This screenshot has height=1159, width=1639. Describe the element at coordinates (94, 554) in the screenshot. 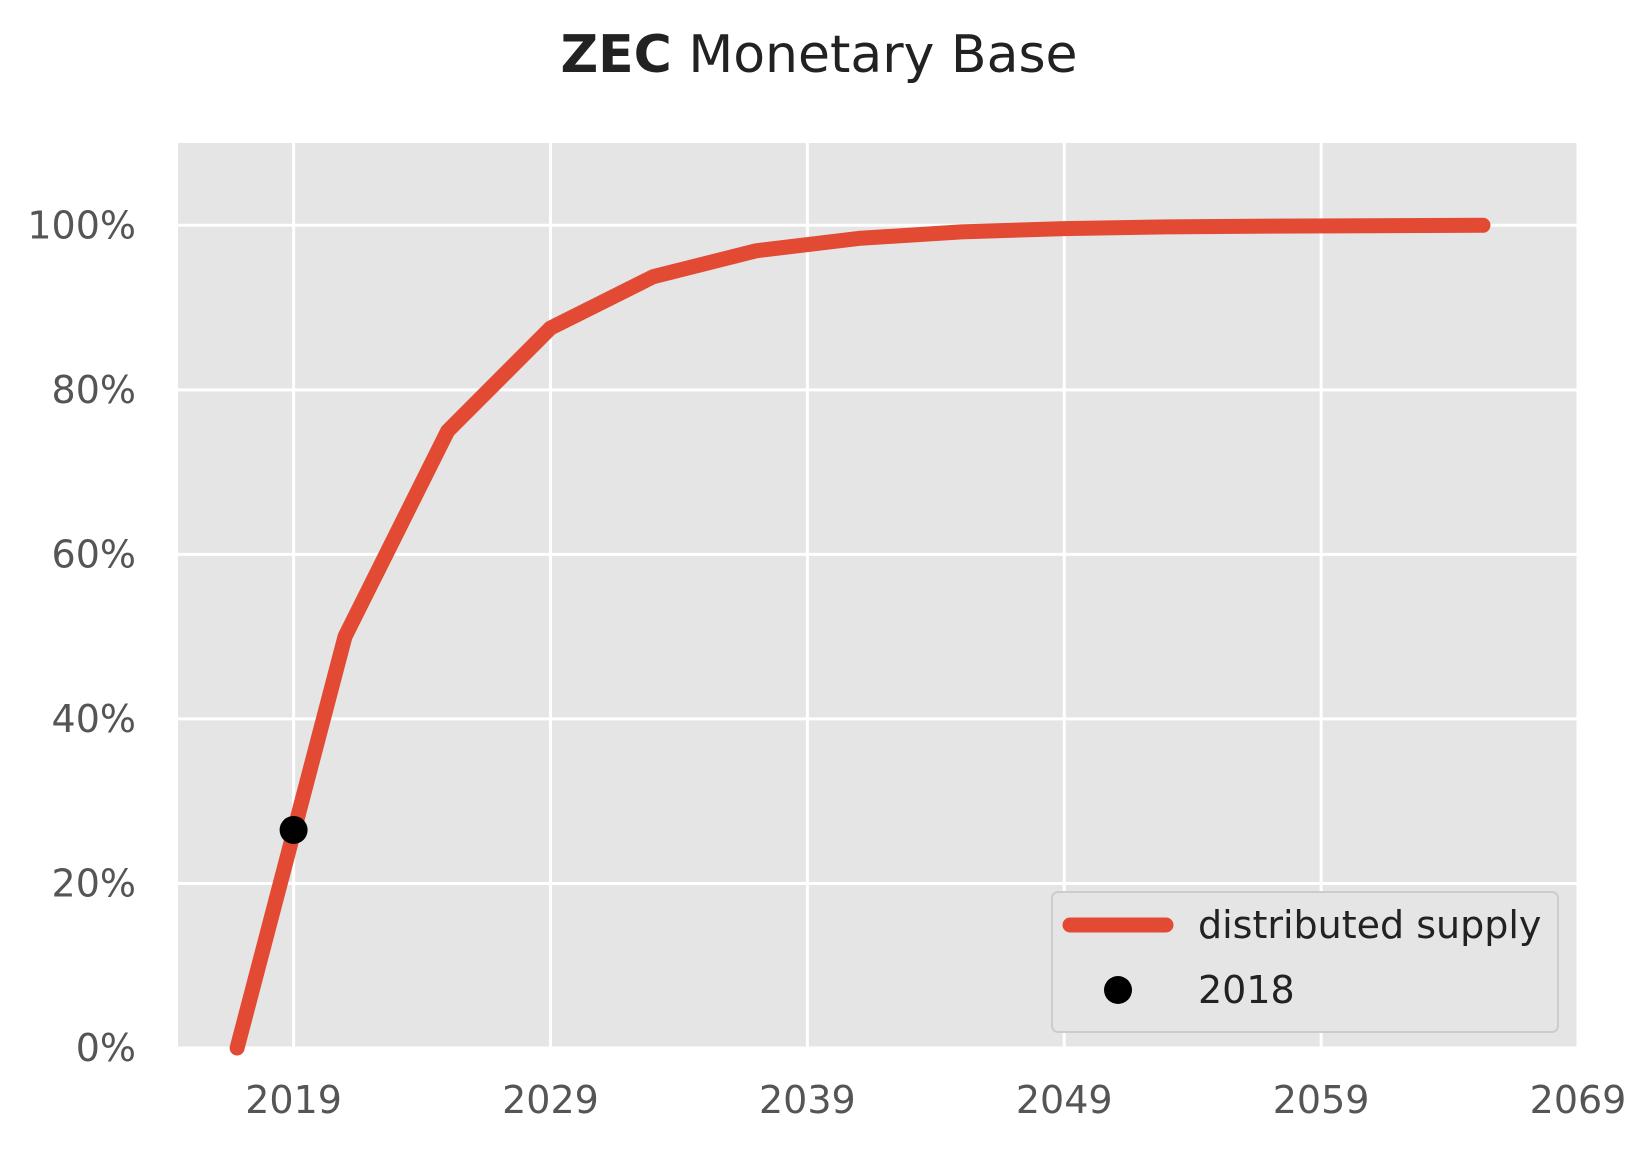

I see `y-tick-label: 60%` at that location.